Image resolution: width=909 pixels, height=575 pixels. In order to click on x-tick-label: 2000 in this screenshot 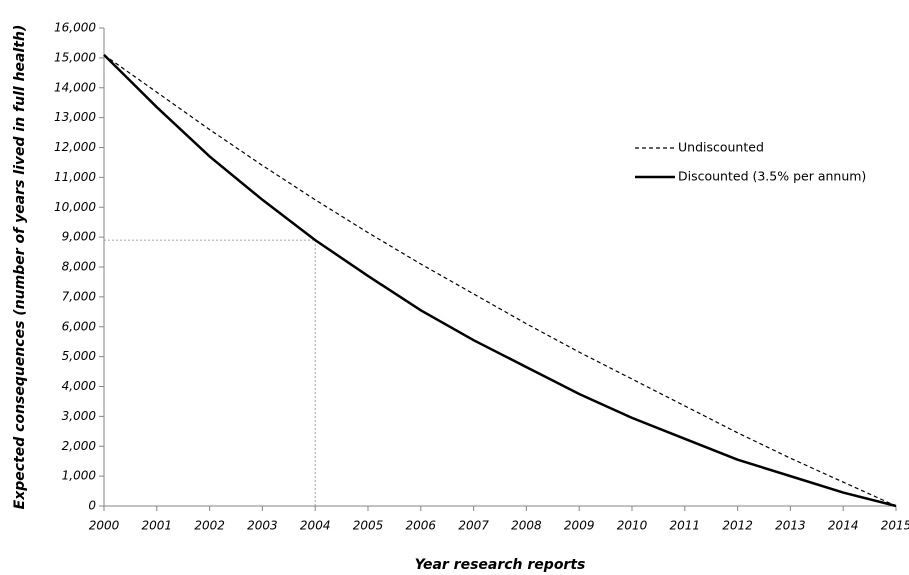, I will do `click(104, 526)`.